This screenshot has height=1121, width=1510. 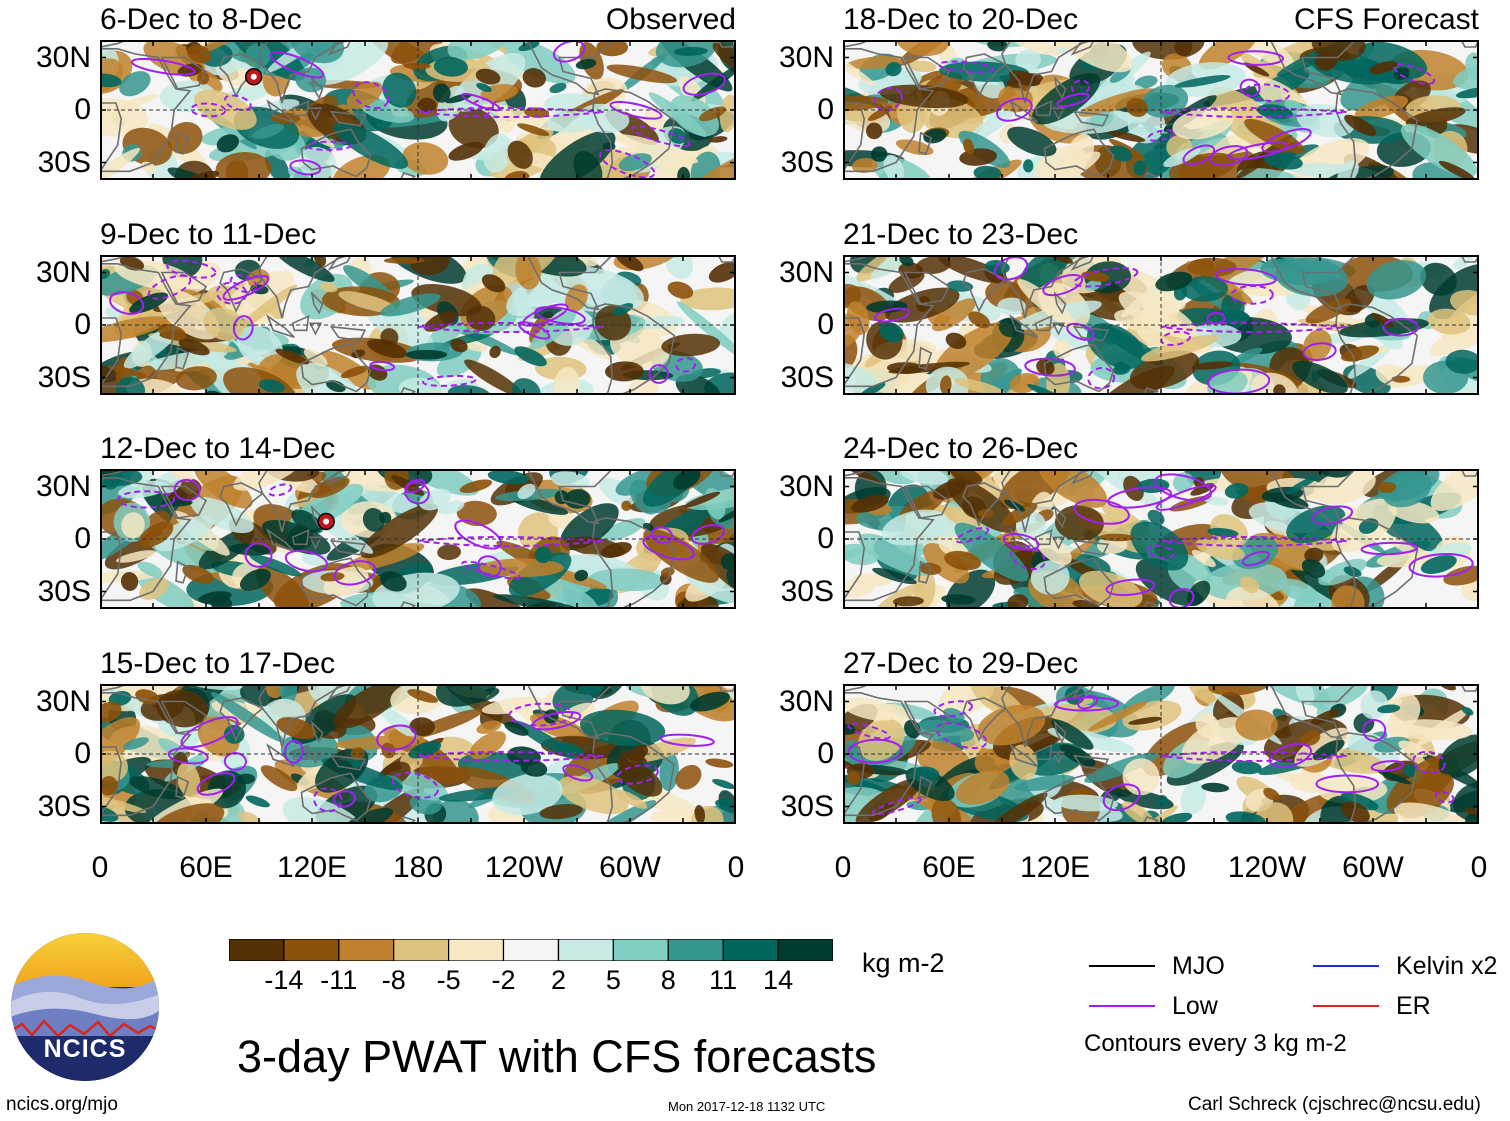 What do you see at coordinates (1386, 19) in the screenshot?
I see `column-header: CFS Forecast` at bounding box center [1386, 19].